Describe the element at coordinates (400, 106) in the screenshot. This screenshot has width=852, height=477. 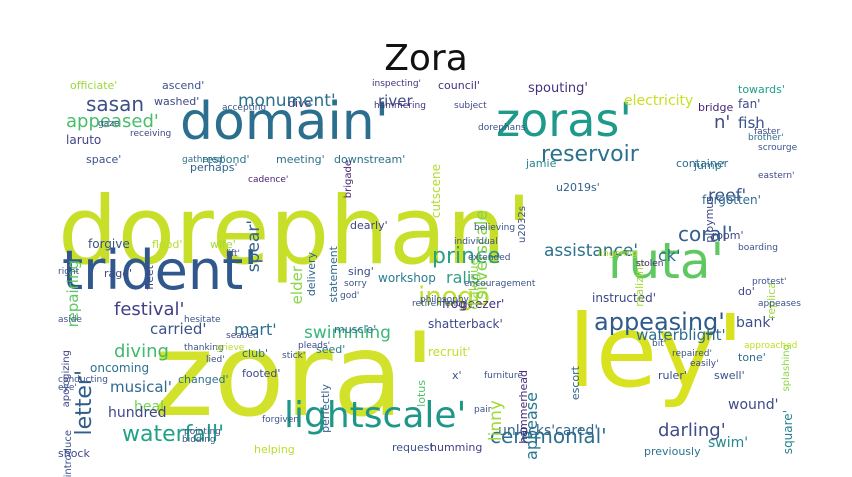
I see `cloud-word: hammering` at that location.